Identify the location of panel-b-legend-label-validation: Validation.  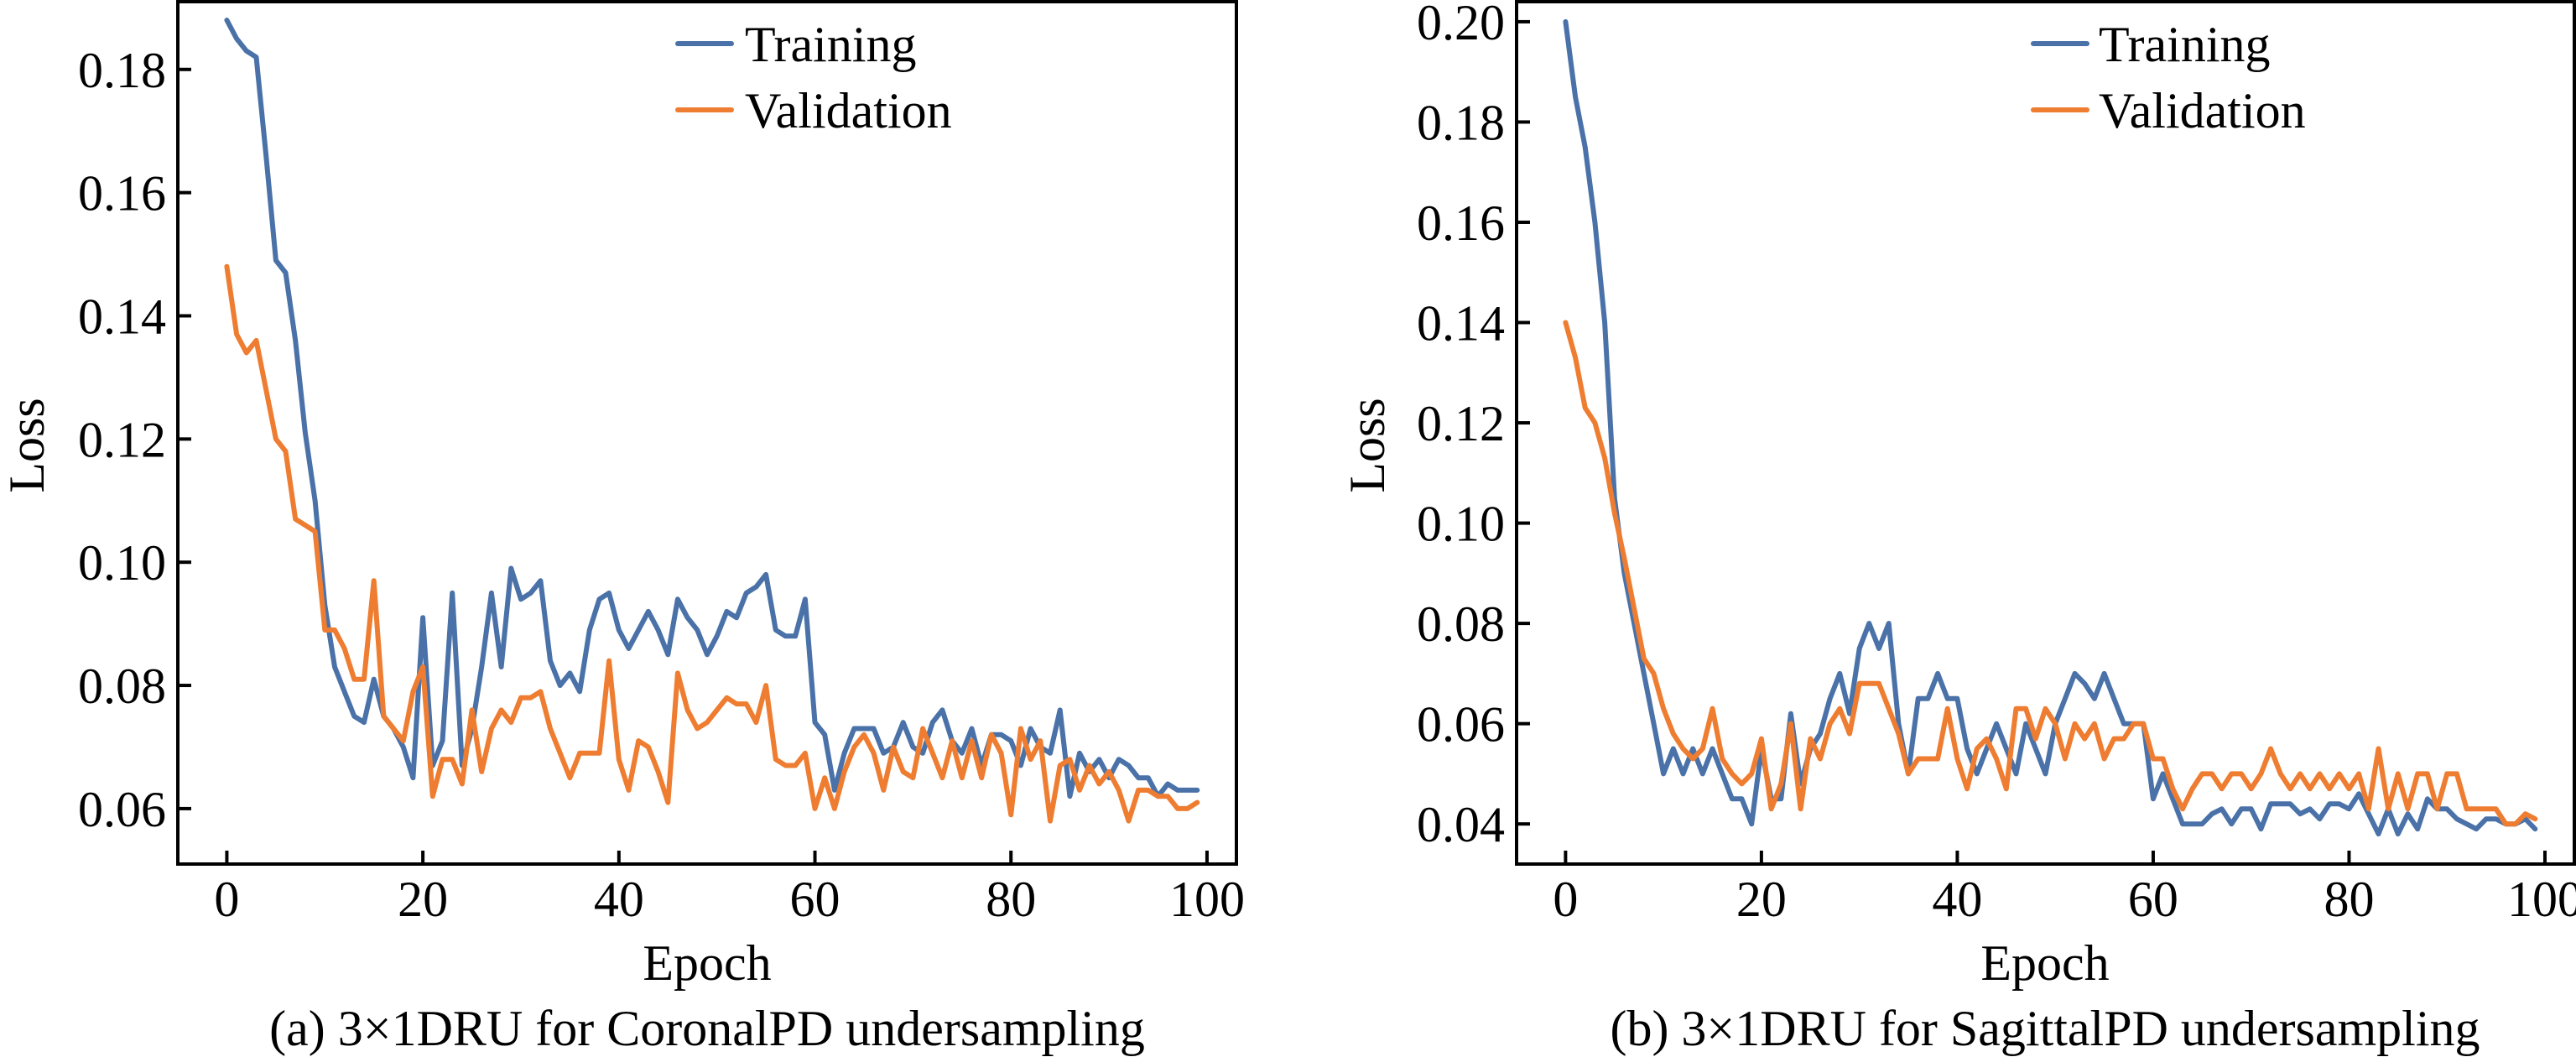
(2202, 111).